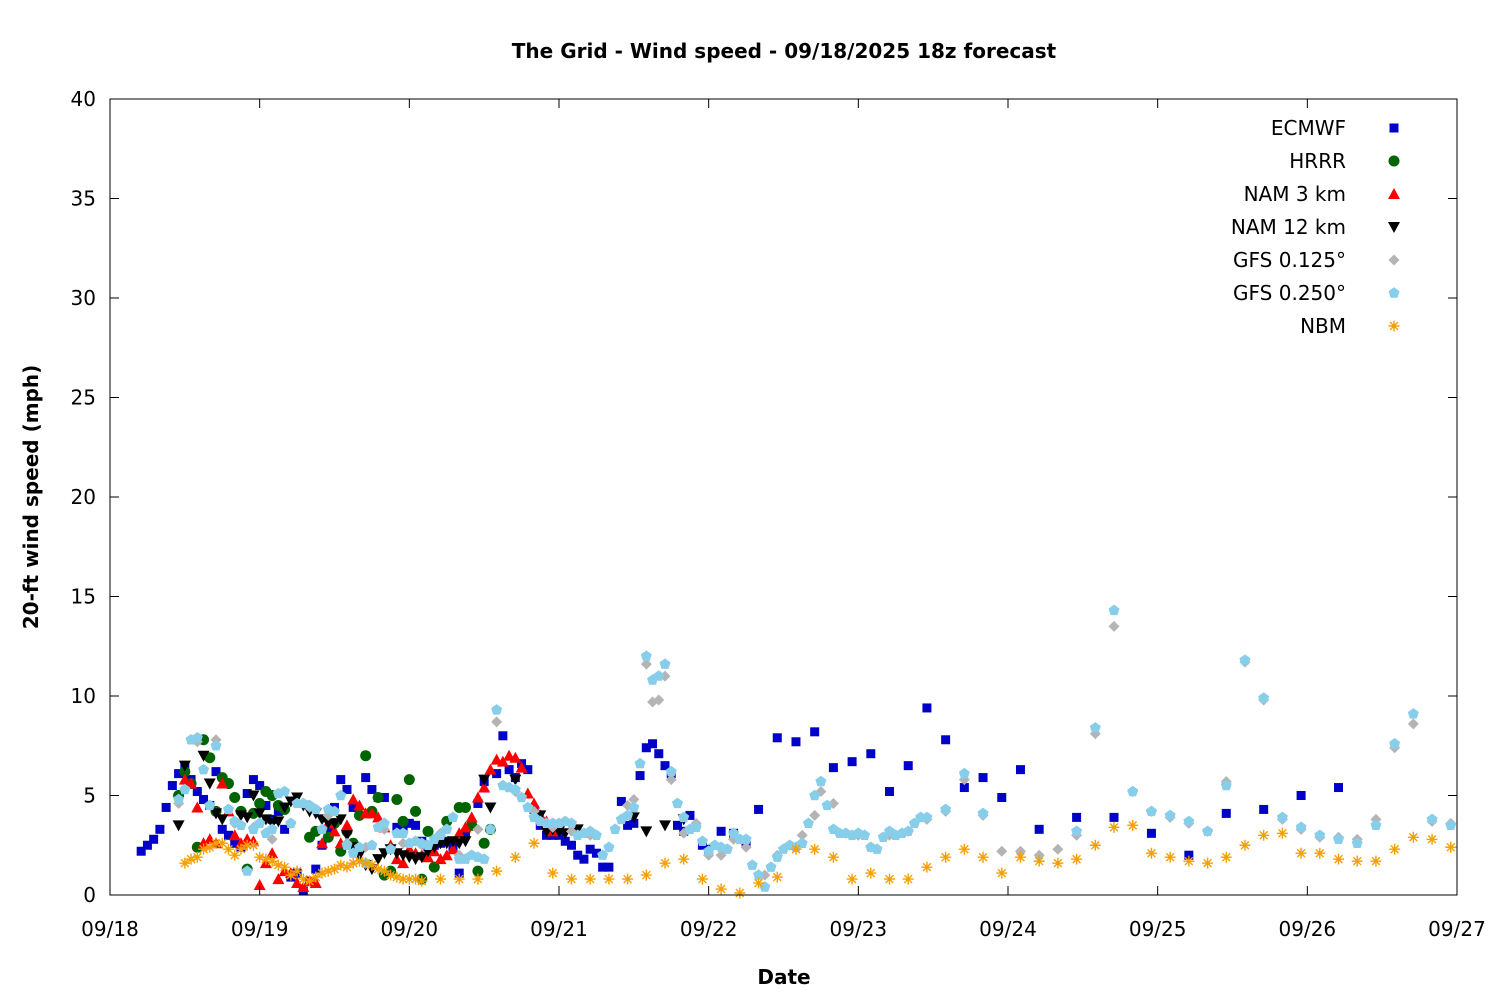  What do you see at coordinates (83, 497) in the screenshot?
I see `y-tick-label: 20` at bounding box center [83, 497].